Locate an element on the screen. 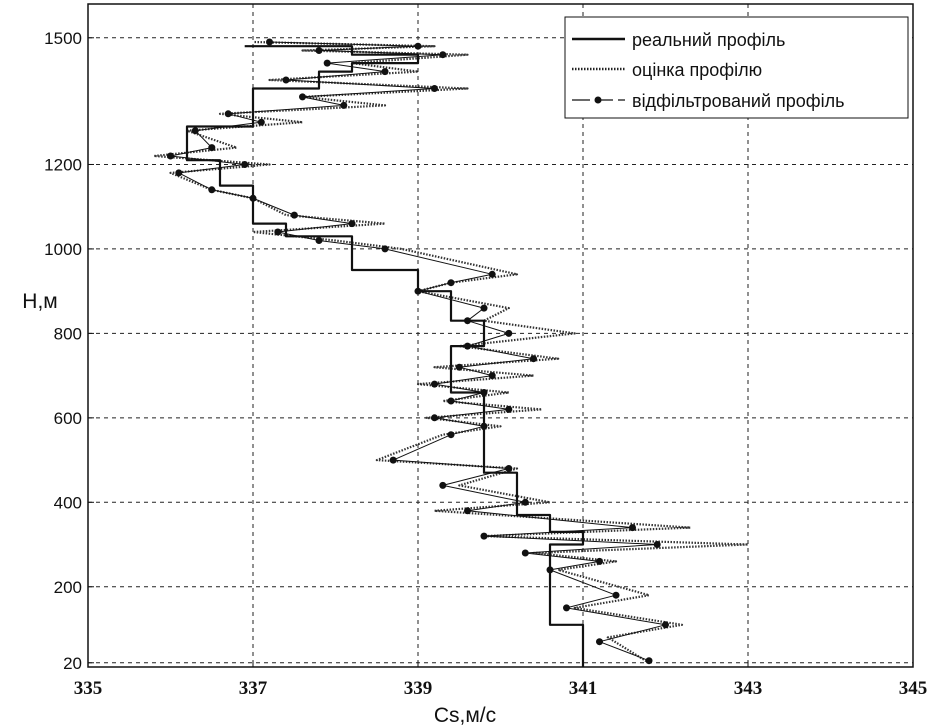  legend-box is located at coordinates (736, 67).